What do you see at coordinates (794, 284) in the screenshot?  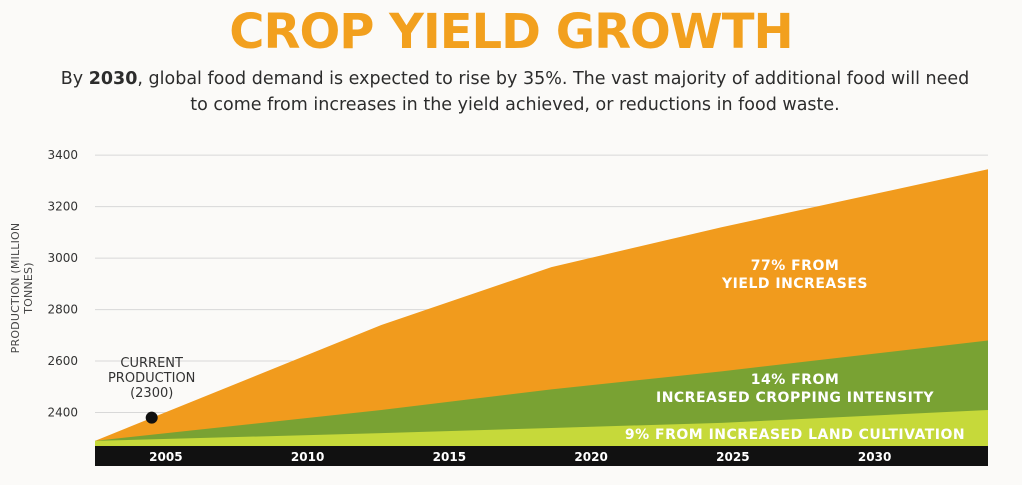 I see `yield-label-line2: YIELD INCREASES` at bounding box center [794, 284].